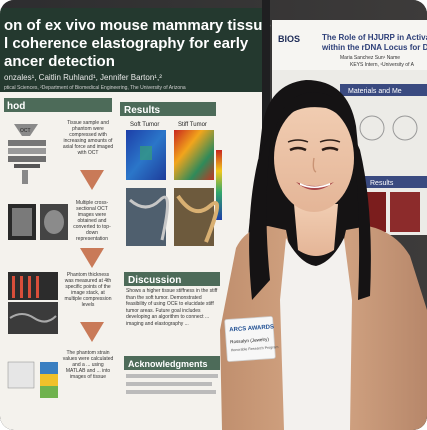  Describe the element at coordinates (59, 61) in the screenshot. I see `left-poster-title-3: ancer detection` at that location.